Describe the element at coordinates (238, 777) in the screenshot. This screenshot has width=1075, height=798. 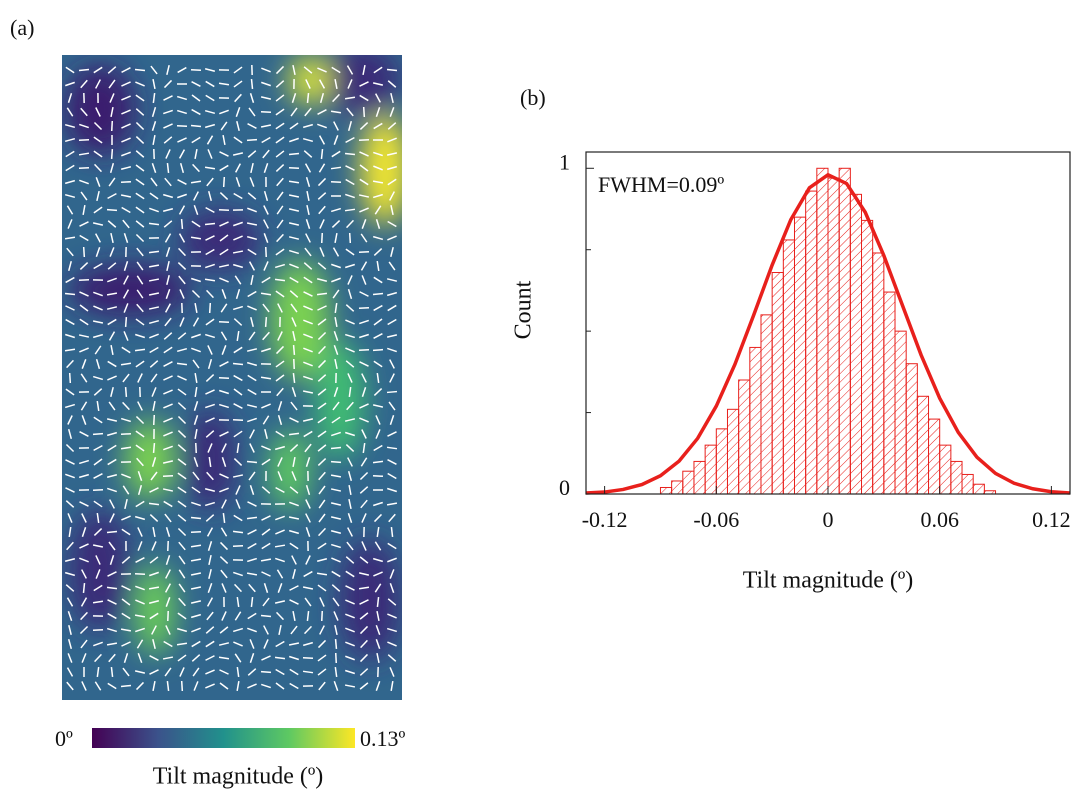
I see `colorbar-title: Tilt magnitude (º)` at that location.